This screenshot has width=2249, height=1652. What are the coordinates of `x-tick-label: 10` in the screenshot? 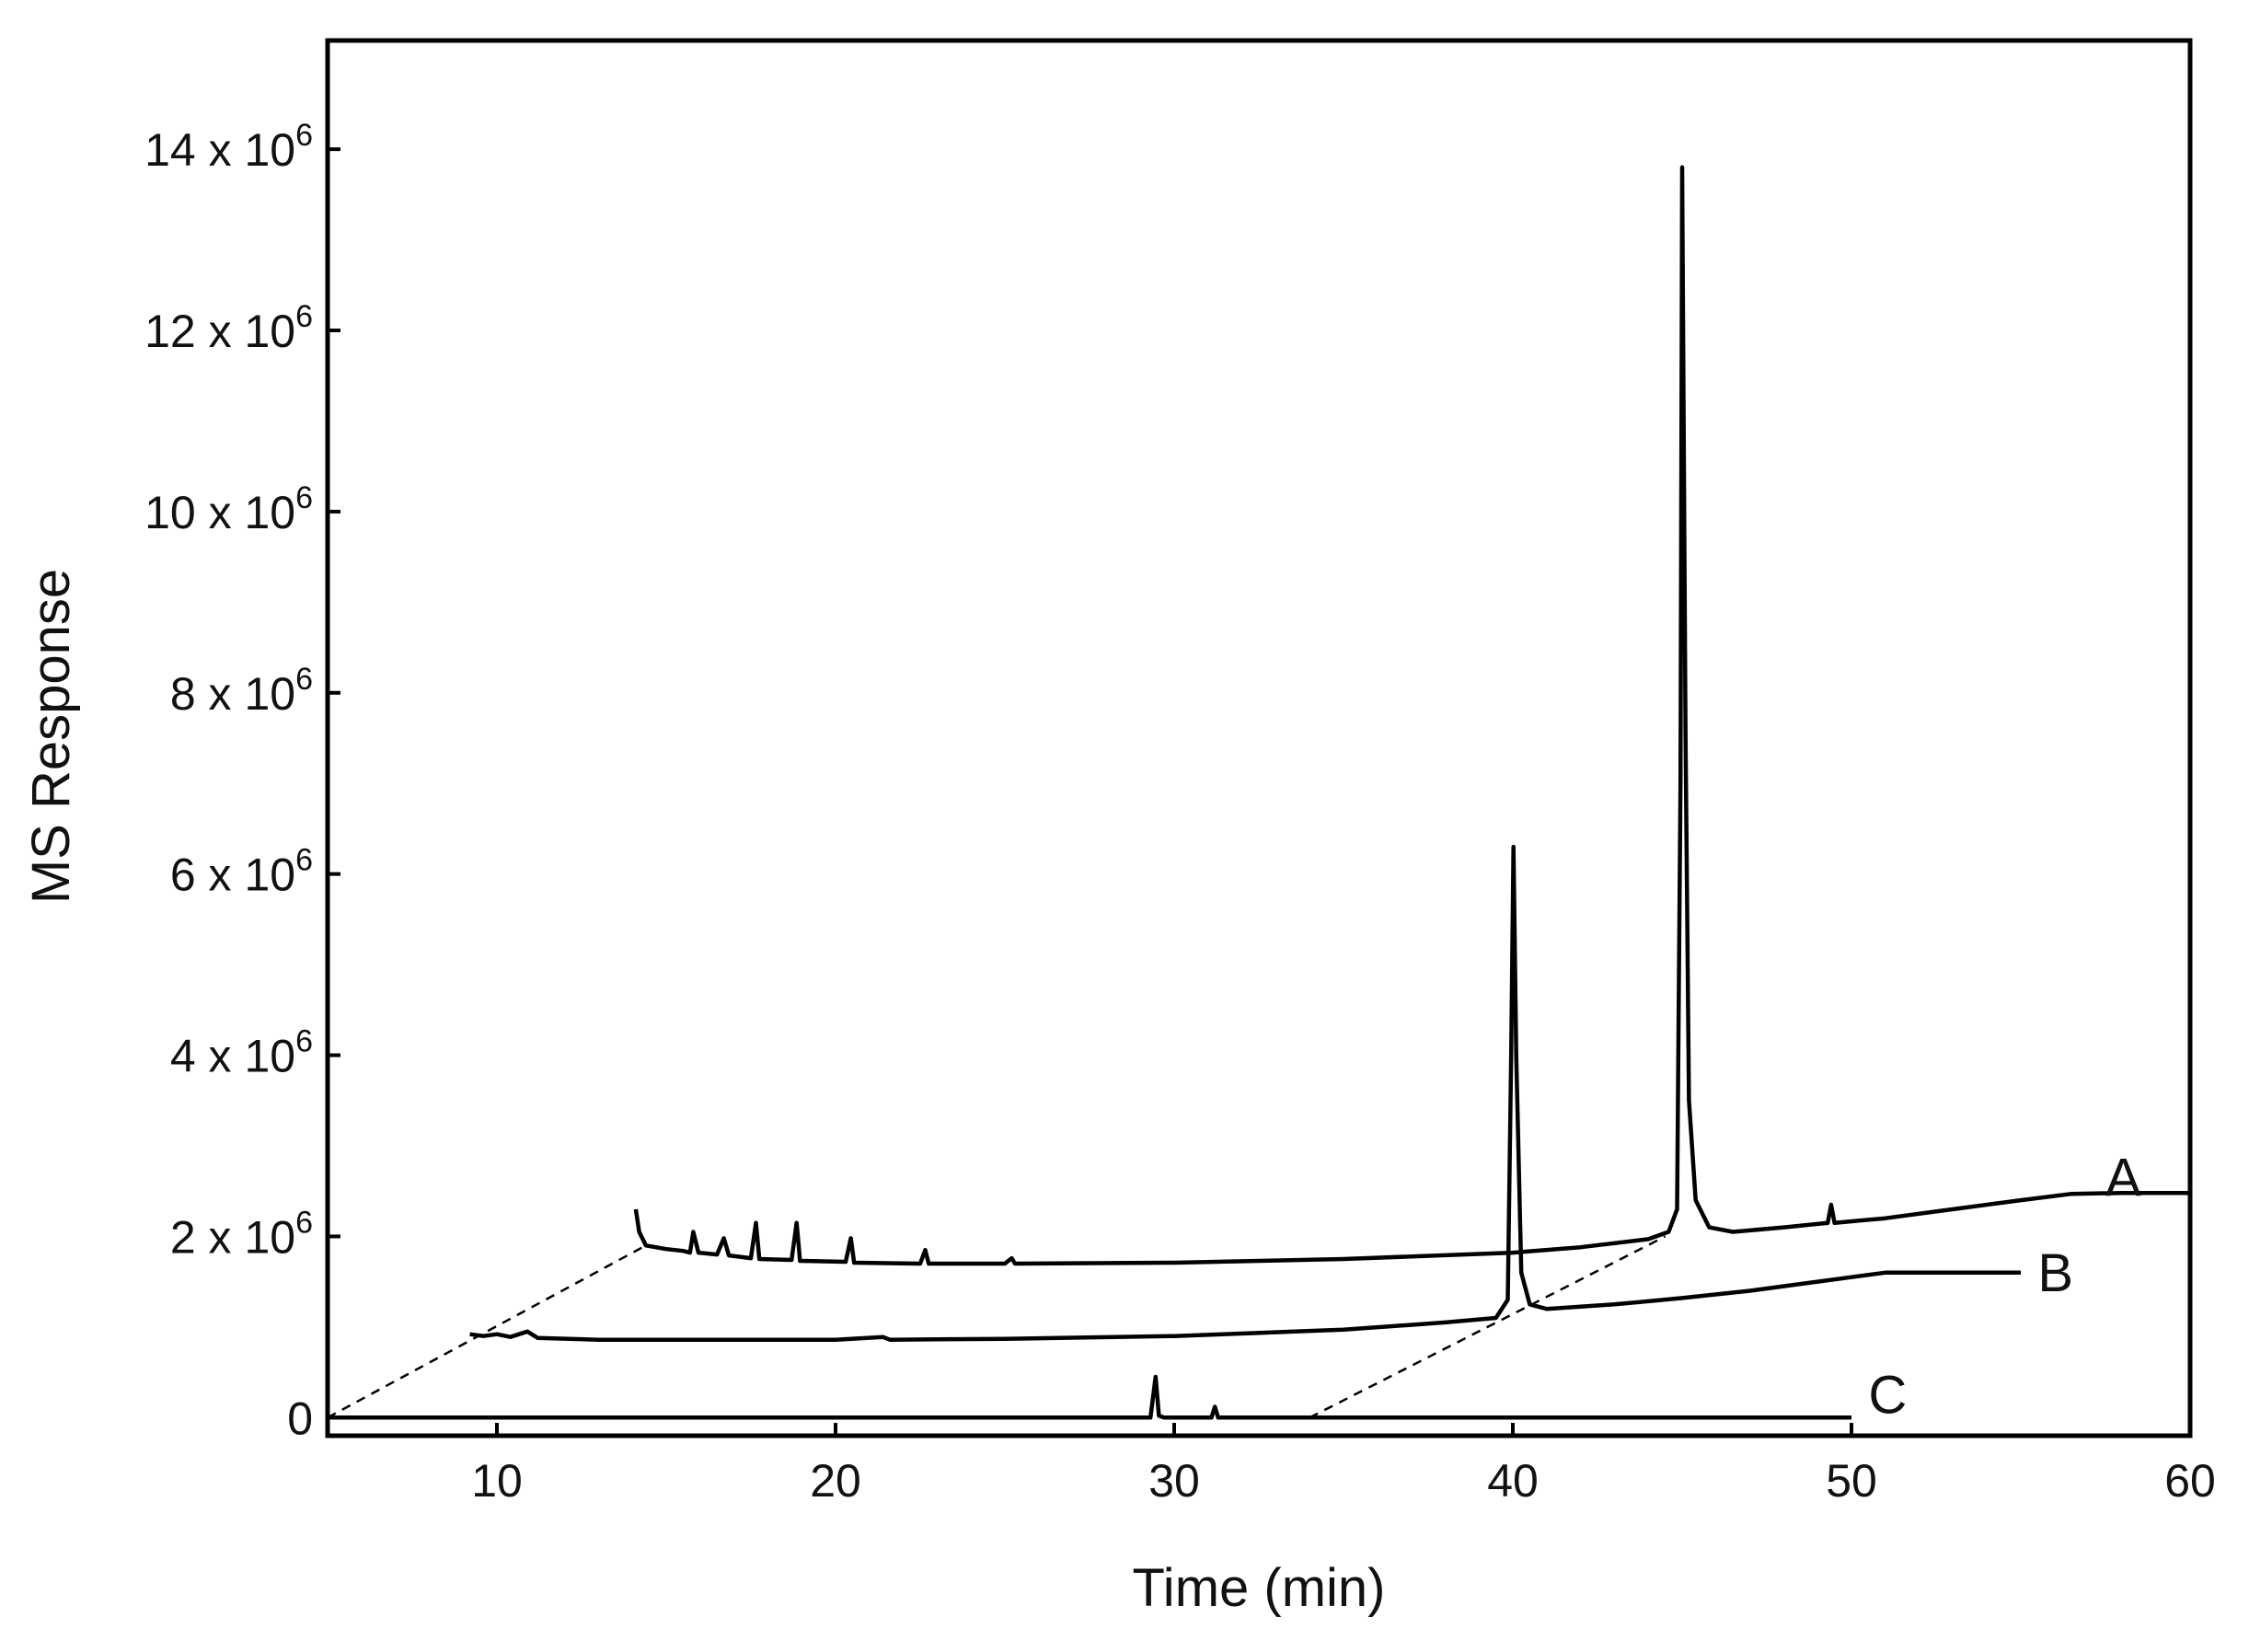 It's located at (497, 1481).